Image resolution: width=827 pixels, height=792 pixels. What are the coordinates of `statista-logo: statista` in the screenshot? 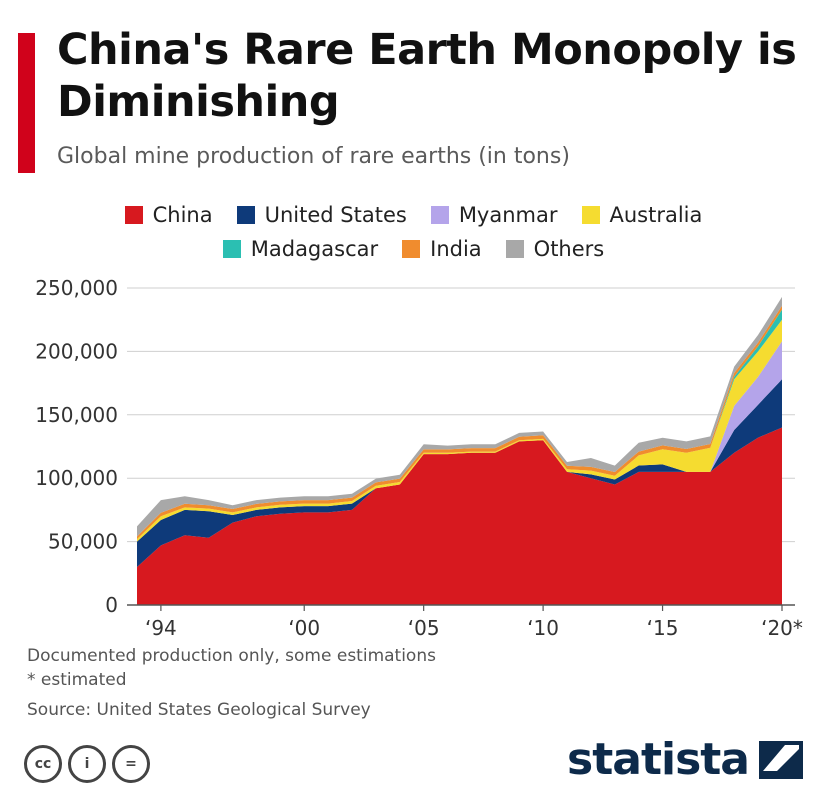 It's located at (685, 759).